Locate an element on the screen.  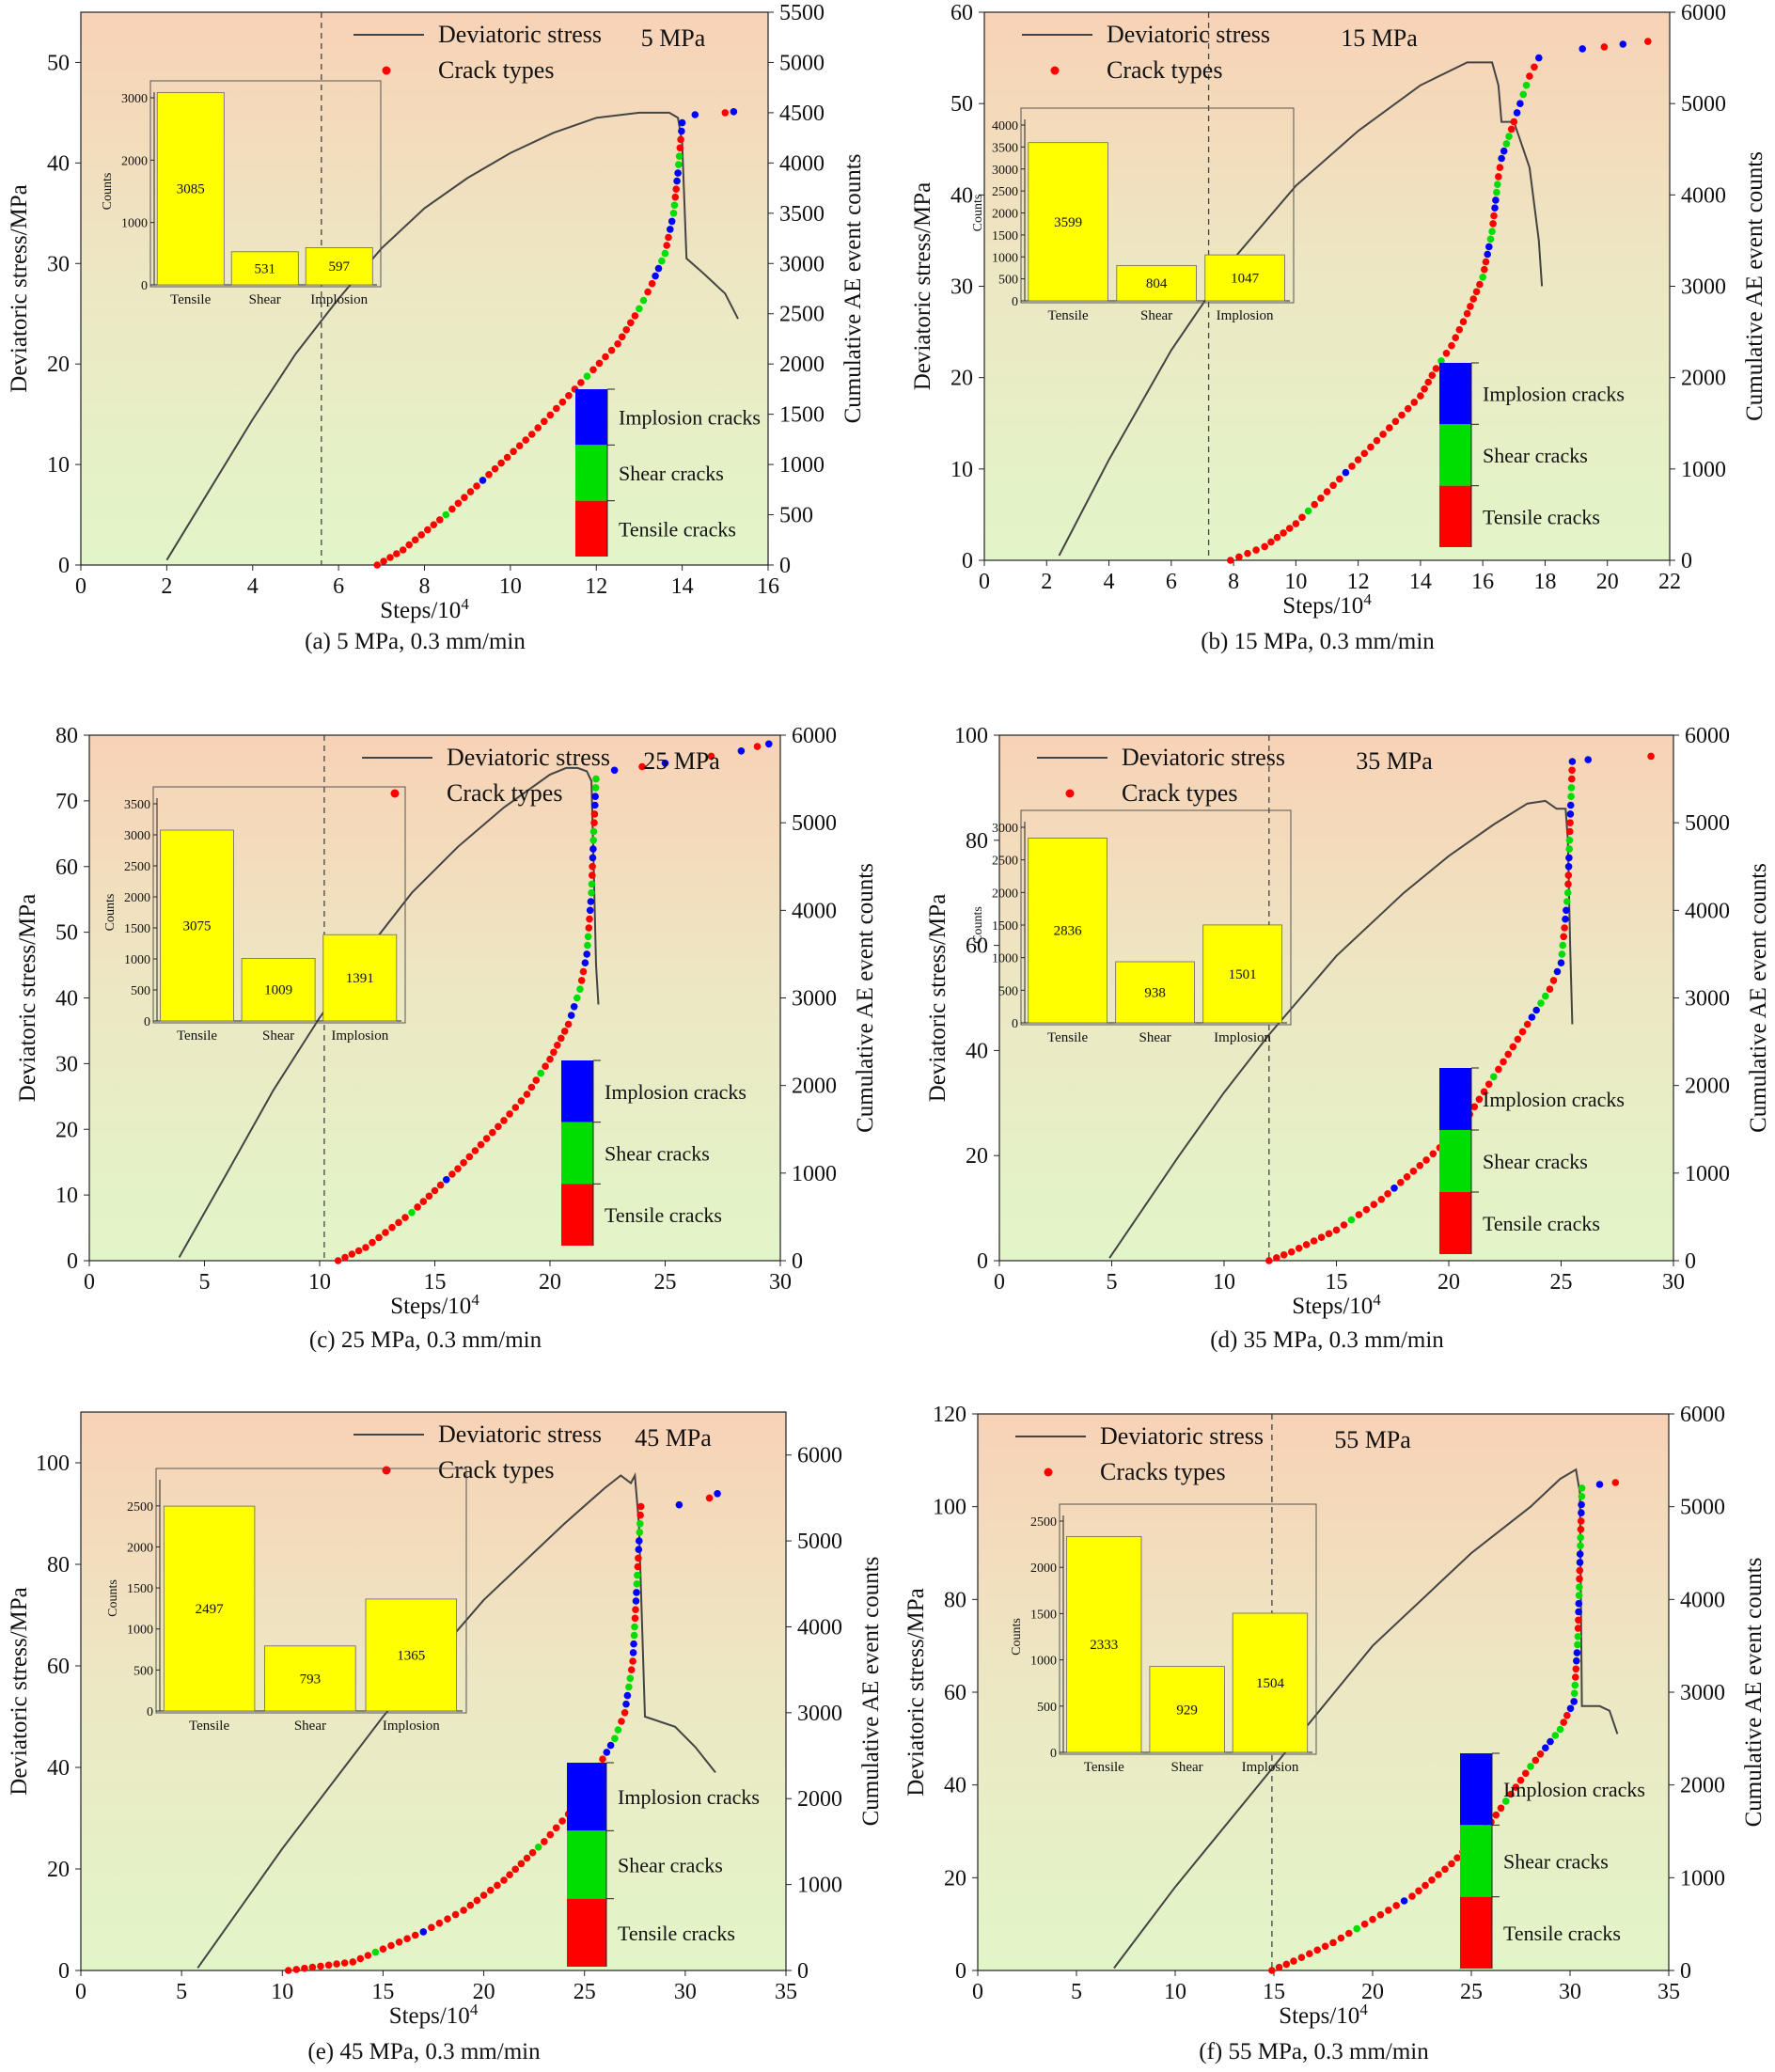
y-tick-label: 30 is located at coordinates (66, 1064).